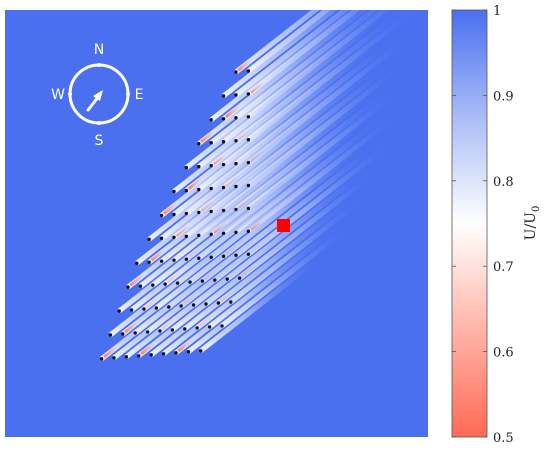 Image resolution: width=550 pixels, height=455 pixels. I want to click on compass-label-n: N, so click(99, 50).